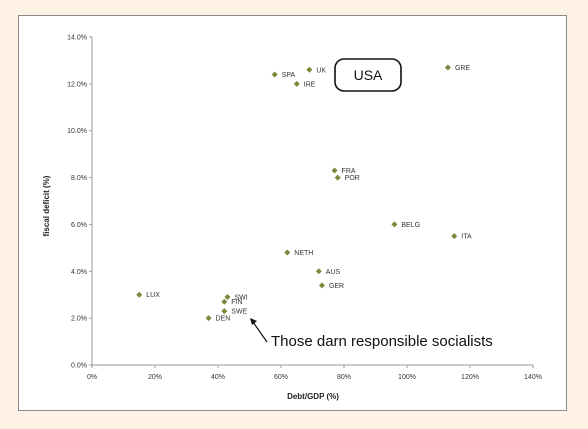 The image size is (588, 429). I want to click on callout-annotation: Those darn responsible socialists, so click(371, 334).